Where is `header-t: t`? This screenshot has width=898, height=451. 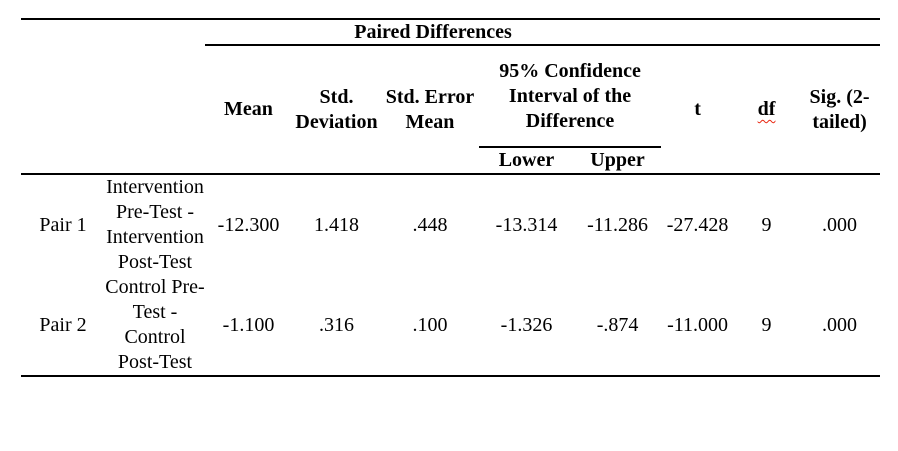 header-t: t is located at coordinates (698, 110).